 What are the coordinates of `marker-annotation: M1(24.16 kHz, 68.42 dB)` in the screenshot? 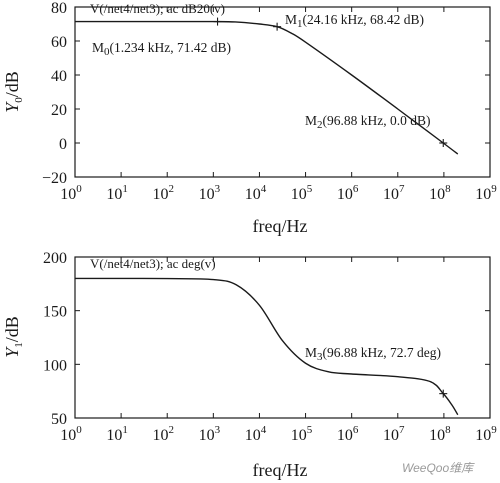 It's located at (354, 21).